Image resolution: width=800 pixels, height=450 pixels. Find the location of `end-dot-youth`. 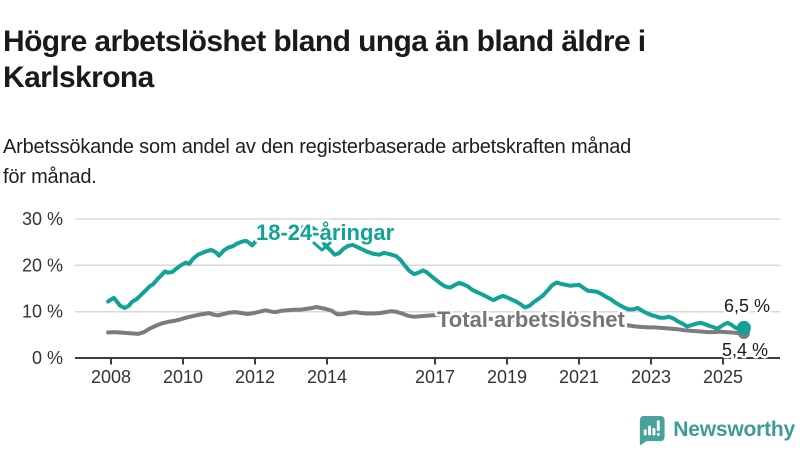

end-dot-youth is located at coordinates (743, 327).